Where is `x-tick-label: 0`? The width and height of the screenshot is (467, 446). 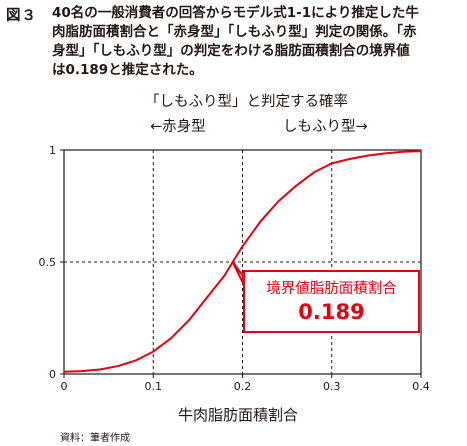 x-tick-label: 0 is located at coordinates (64, 386).